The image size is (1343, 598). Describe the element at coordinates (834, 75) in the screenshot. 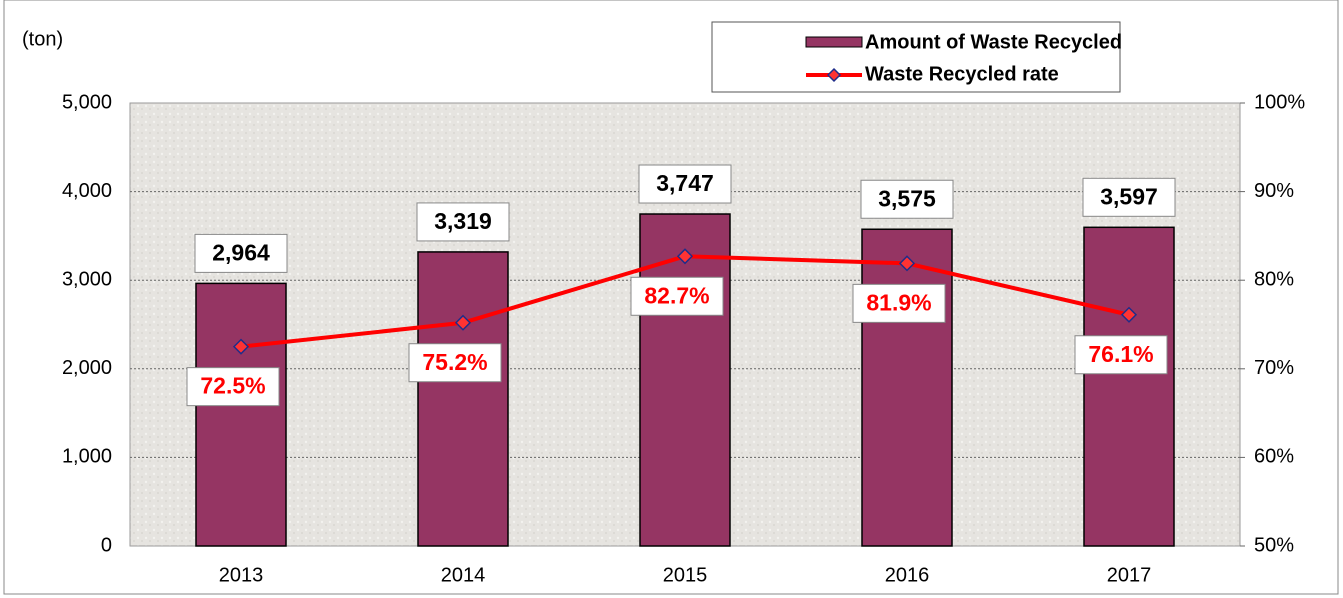

I see `legend-marker` at that location.